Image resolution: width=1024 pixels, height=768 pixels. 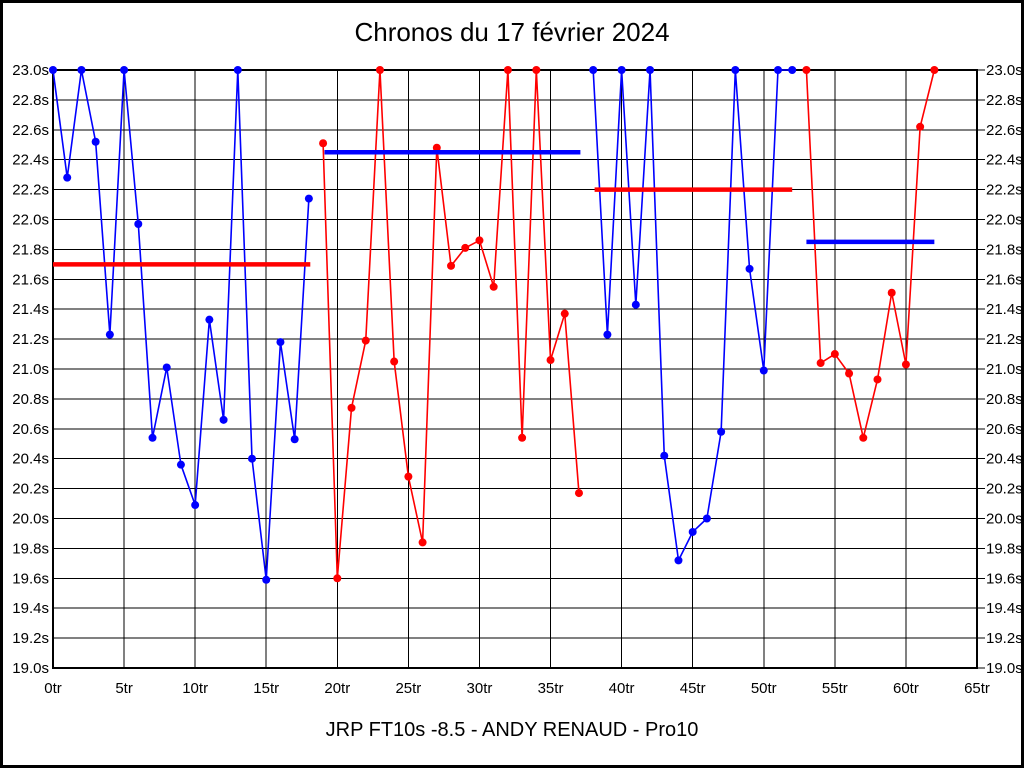 I want to click on y-axis-label-right: 22.6s, so click(x=1004, y=130).